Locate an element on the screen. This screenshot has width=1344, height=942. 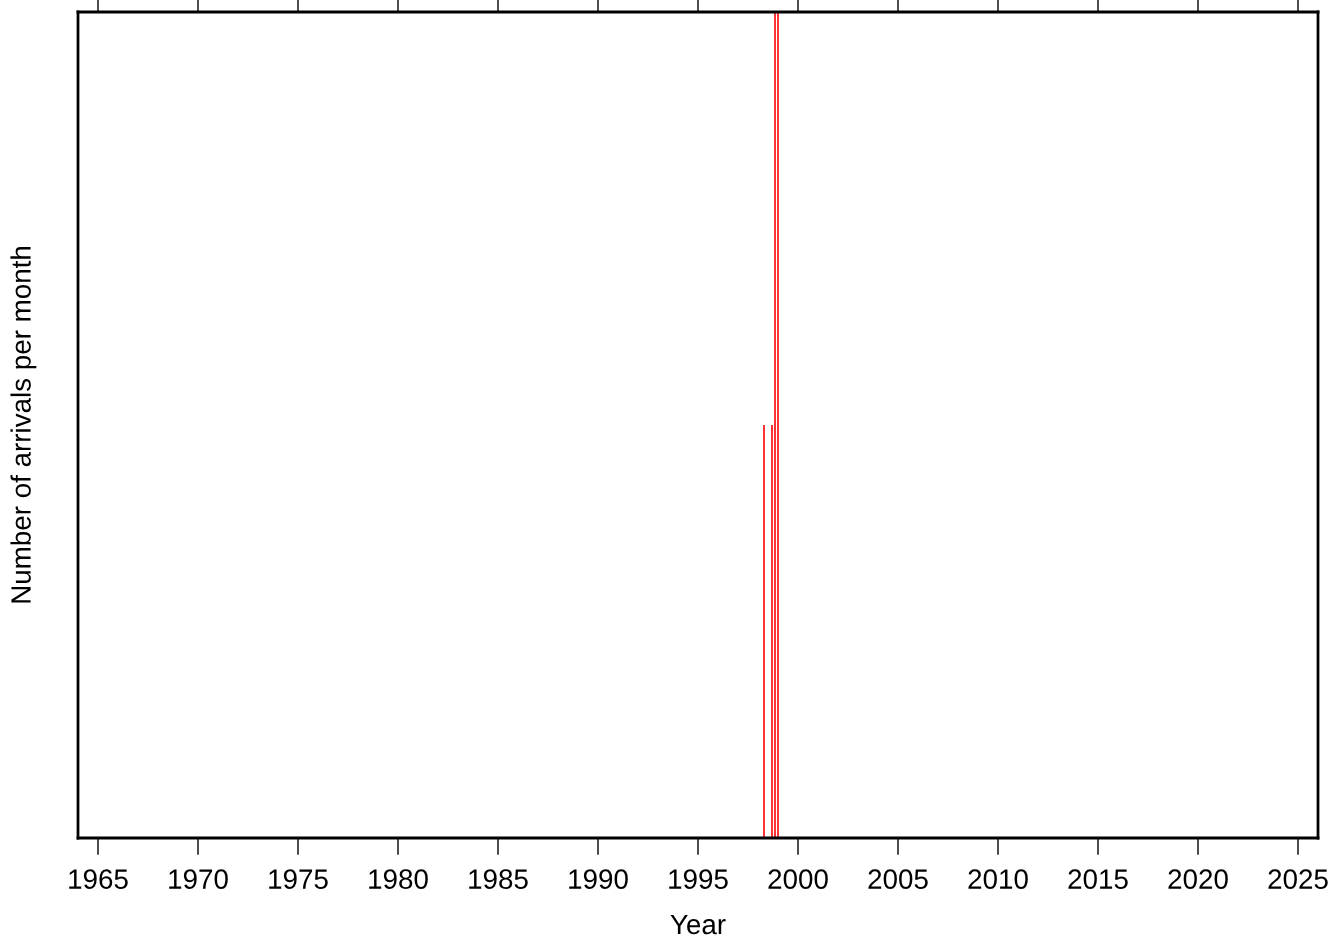
y-axis-title: Number of arrivals per month is located at coordinates (23, 424).